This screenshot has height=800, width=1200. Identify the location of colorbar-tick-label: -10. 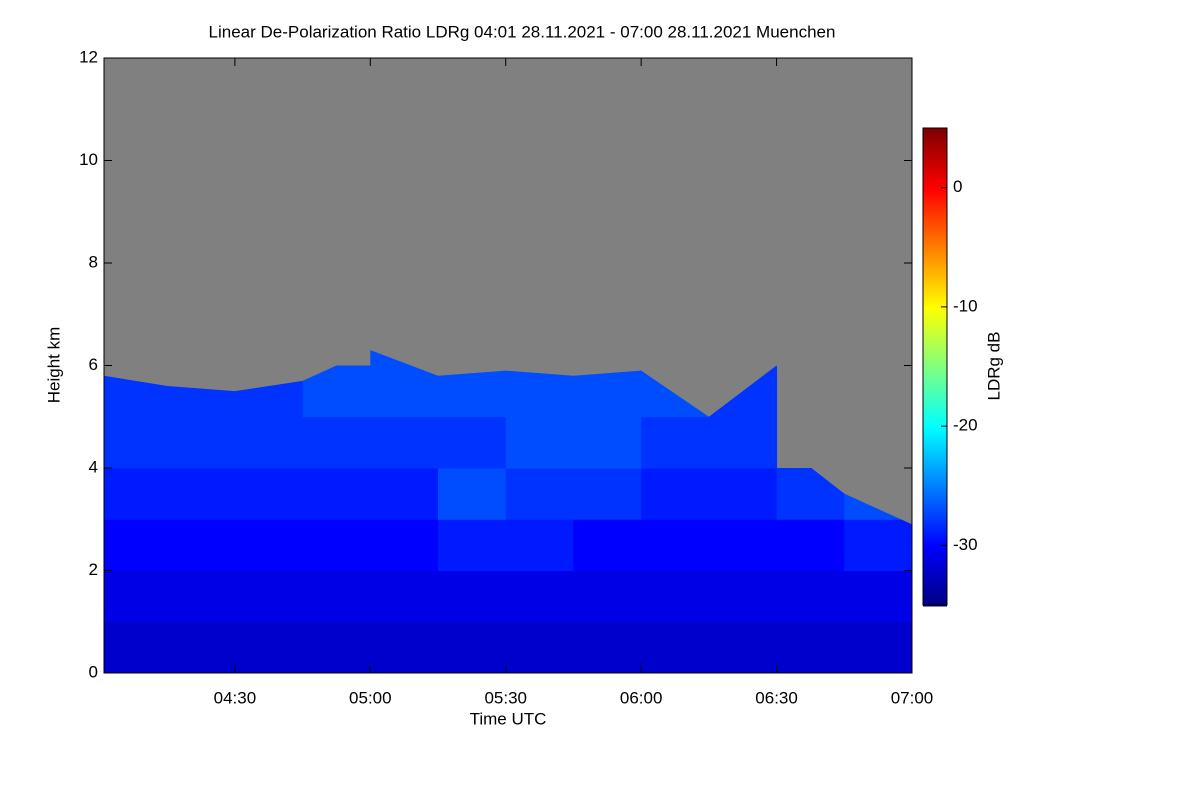
(965, 305).